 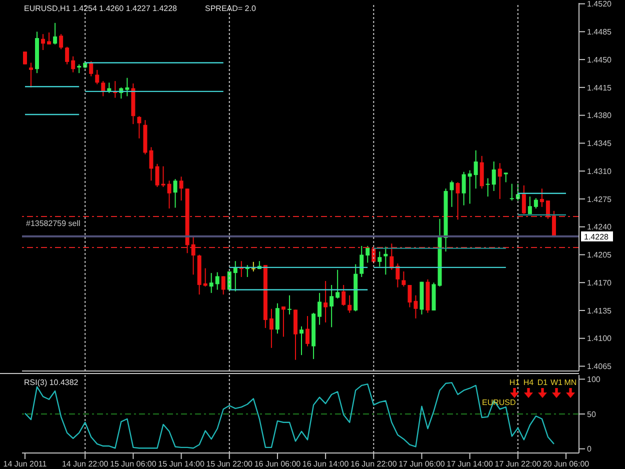 I want to click on x-tick-label: 14 Jun 22:00, so click(x=85, y=464).